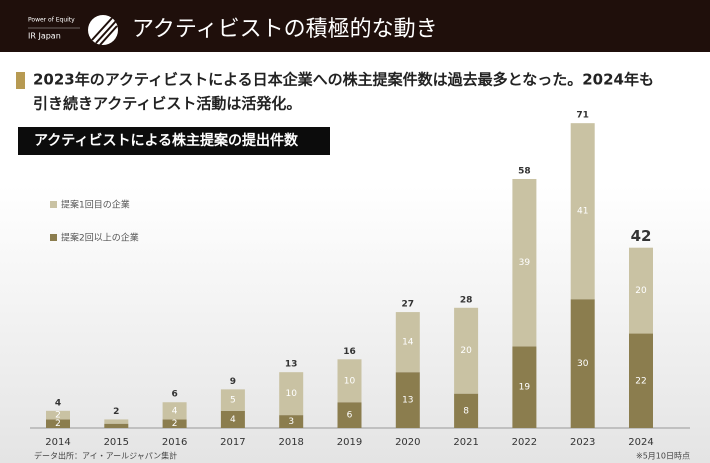 This screenshot has height=463, width=710. I want to click on total-label: 4, so click(58, 403).